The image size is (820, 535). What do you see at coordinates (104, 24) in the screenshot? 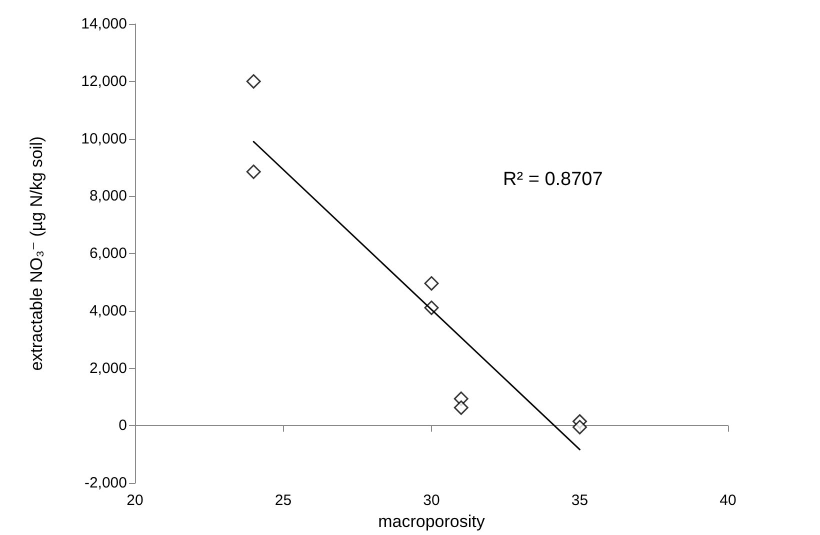
I see `y-tick-label: 14,000` at bounding box center [104, 24].